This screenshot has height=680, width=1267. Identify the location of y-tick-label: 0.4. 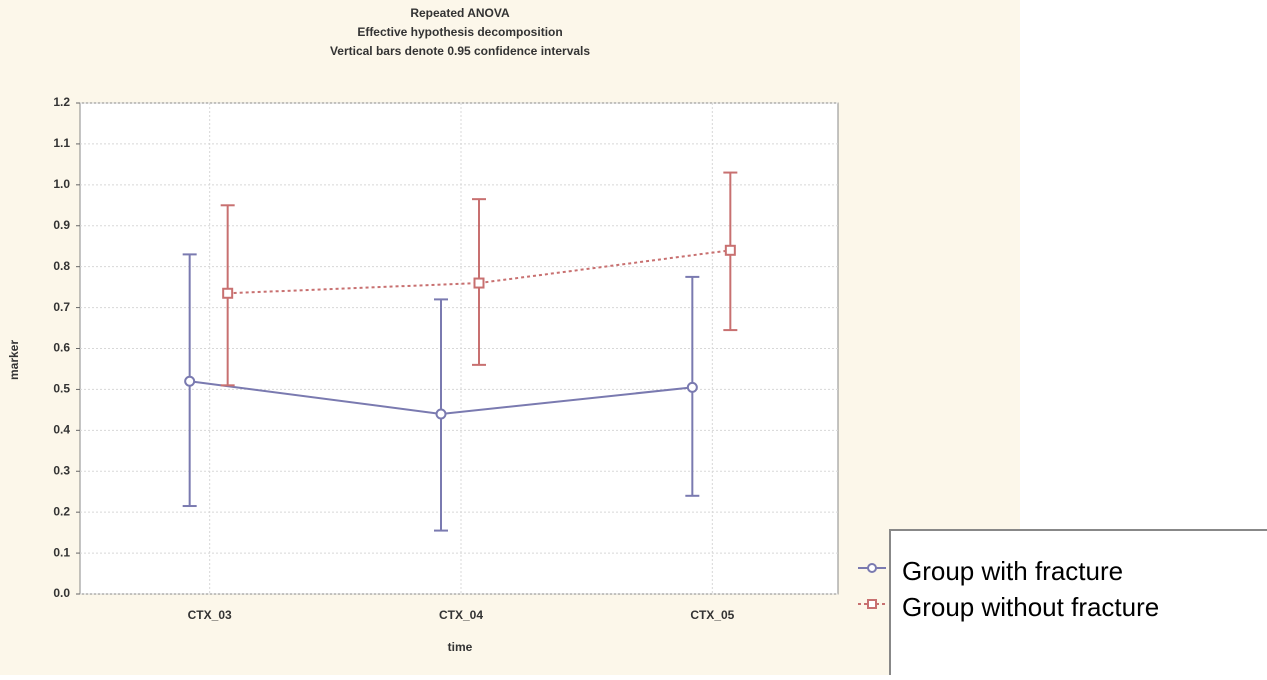
(61, 430).